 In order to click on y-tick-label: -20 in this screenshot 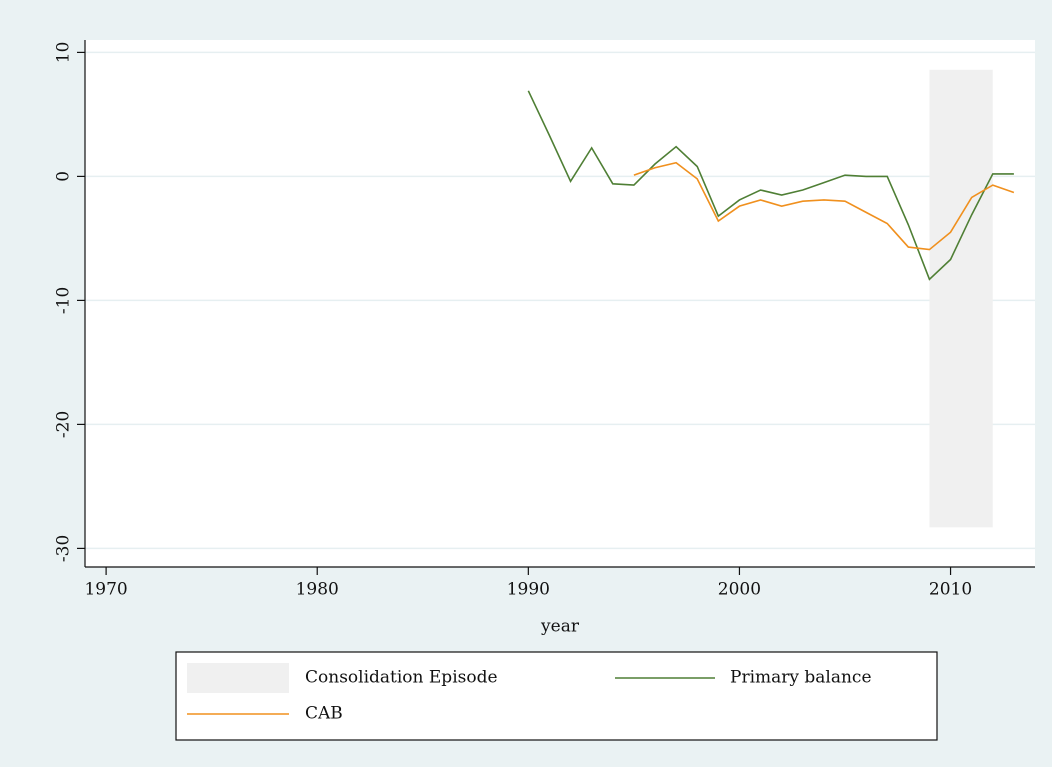, I will do `click(64, 424)`.